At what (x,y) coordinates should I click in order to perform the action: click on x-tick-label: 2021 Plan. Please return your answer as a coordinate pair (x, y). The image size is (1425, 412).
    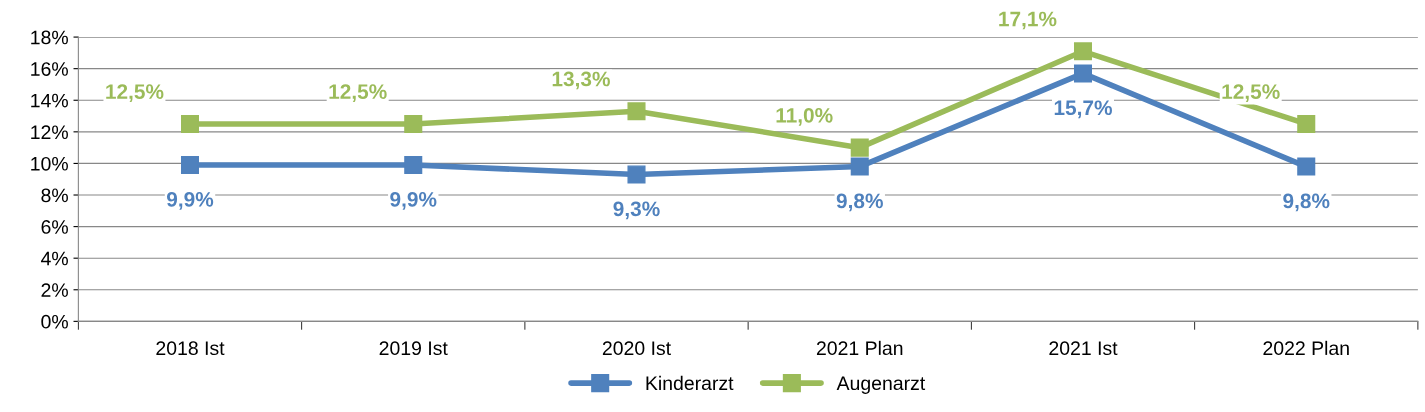
    Looking at the image, I should click on (859, 348).